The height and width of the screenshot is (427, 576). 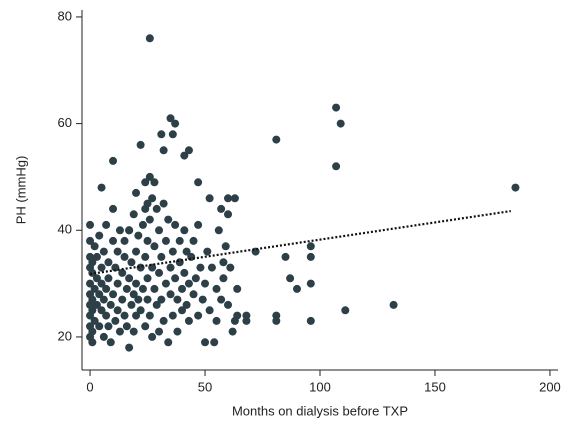 I want to click on y-tick-label: 40, so click(x=65, y=229).